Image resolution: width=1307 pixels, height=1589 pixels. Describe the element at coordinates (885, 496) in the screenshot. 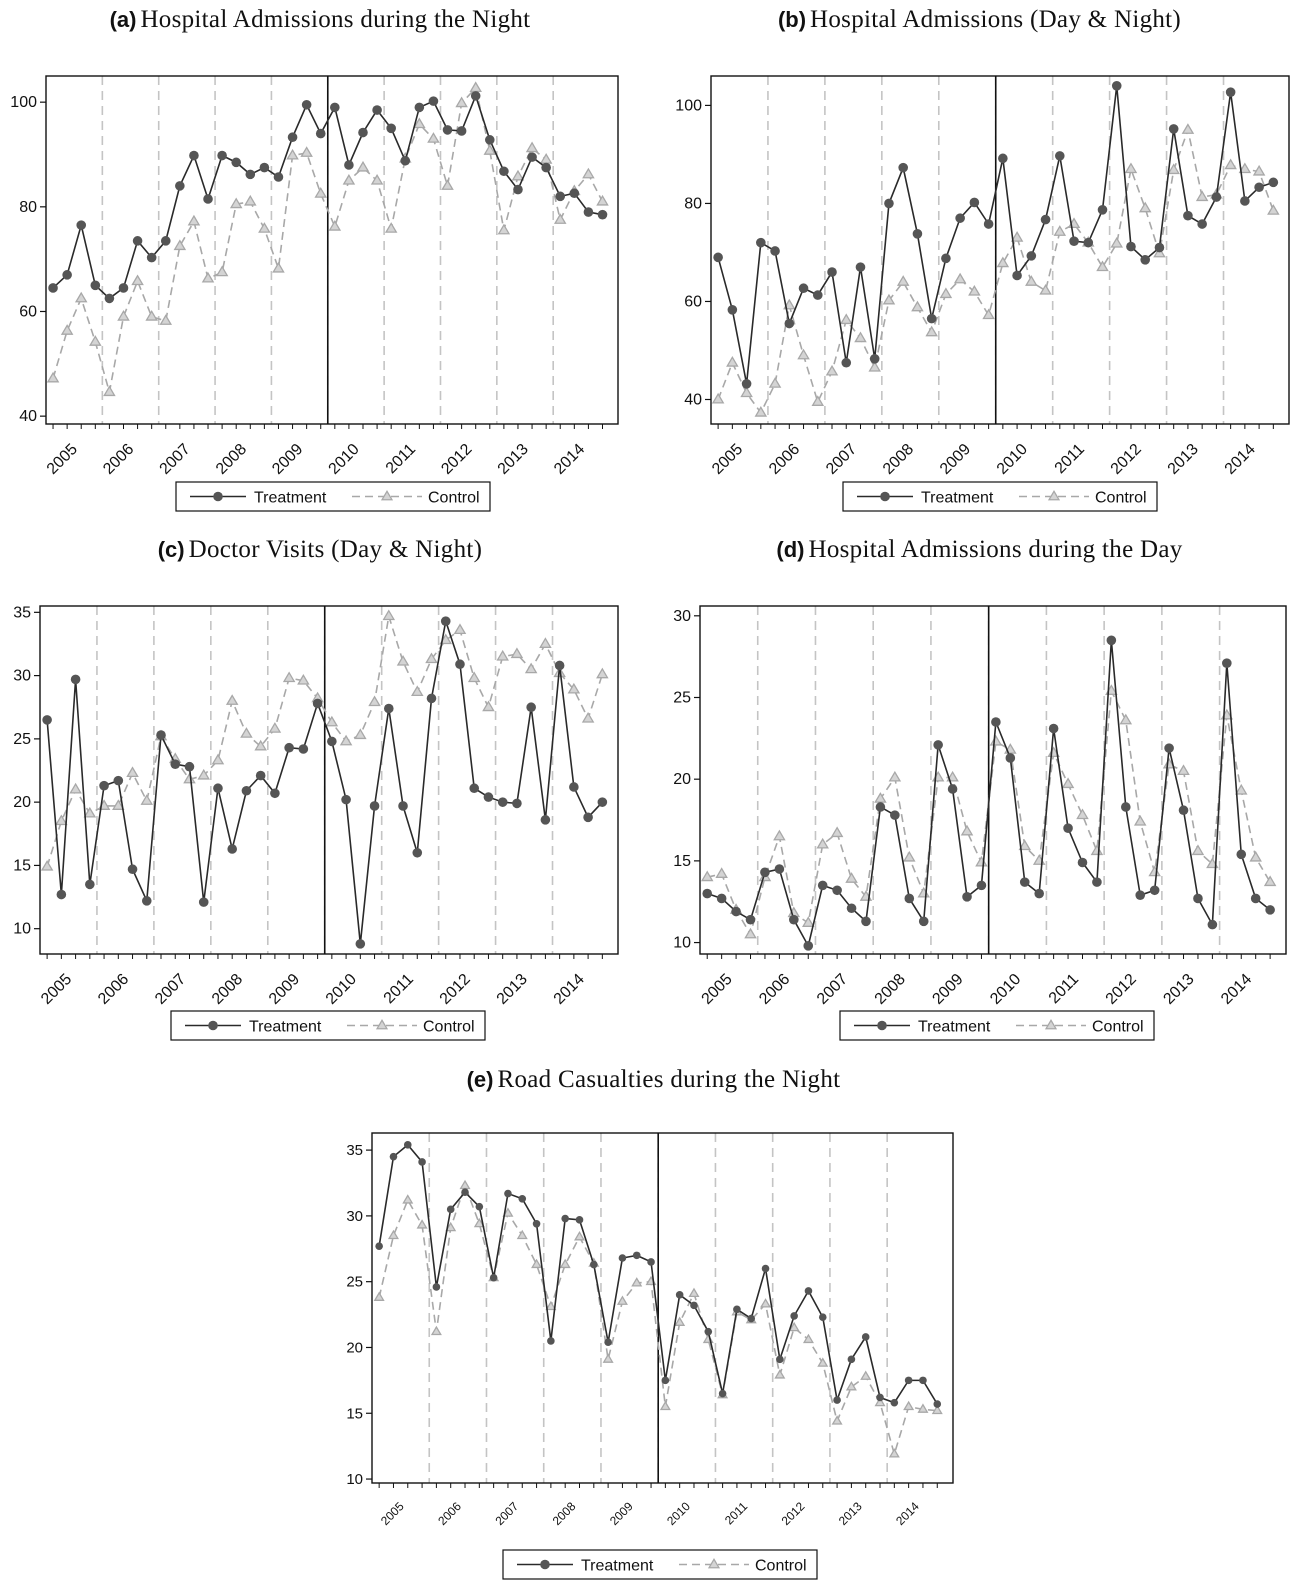

I see `legend-treatment-marker` at that location.